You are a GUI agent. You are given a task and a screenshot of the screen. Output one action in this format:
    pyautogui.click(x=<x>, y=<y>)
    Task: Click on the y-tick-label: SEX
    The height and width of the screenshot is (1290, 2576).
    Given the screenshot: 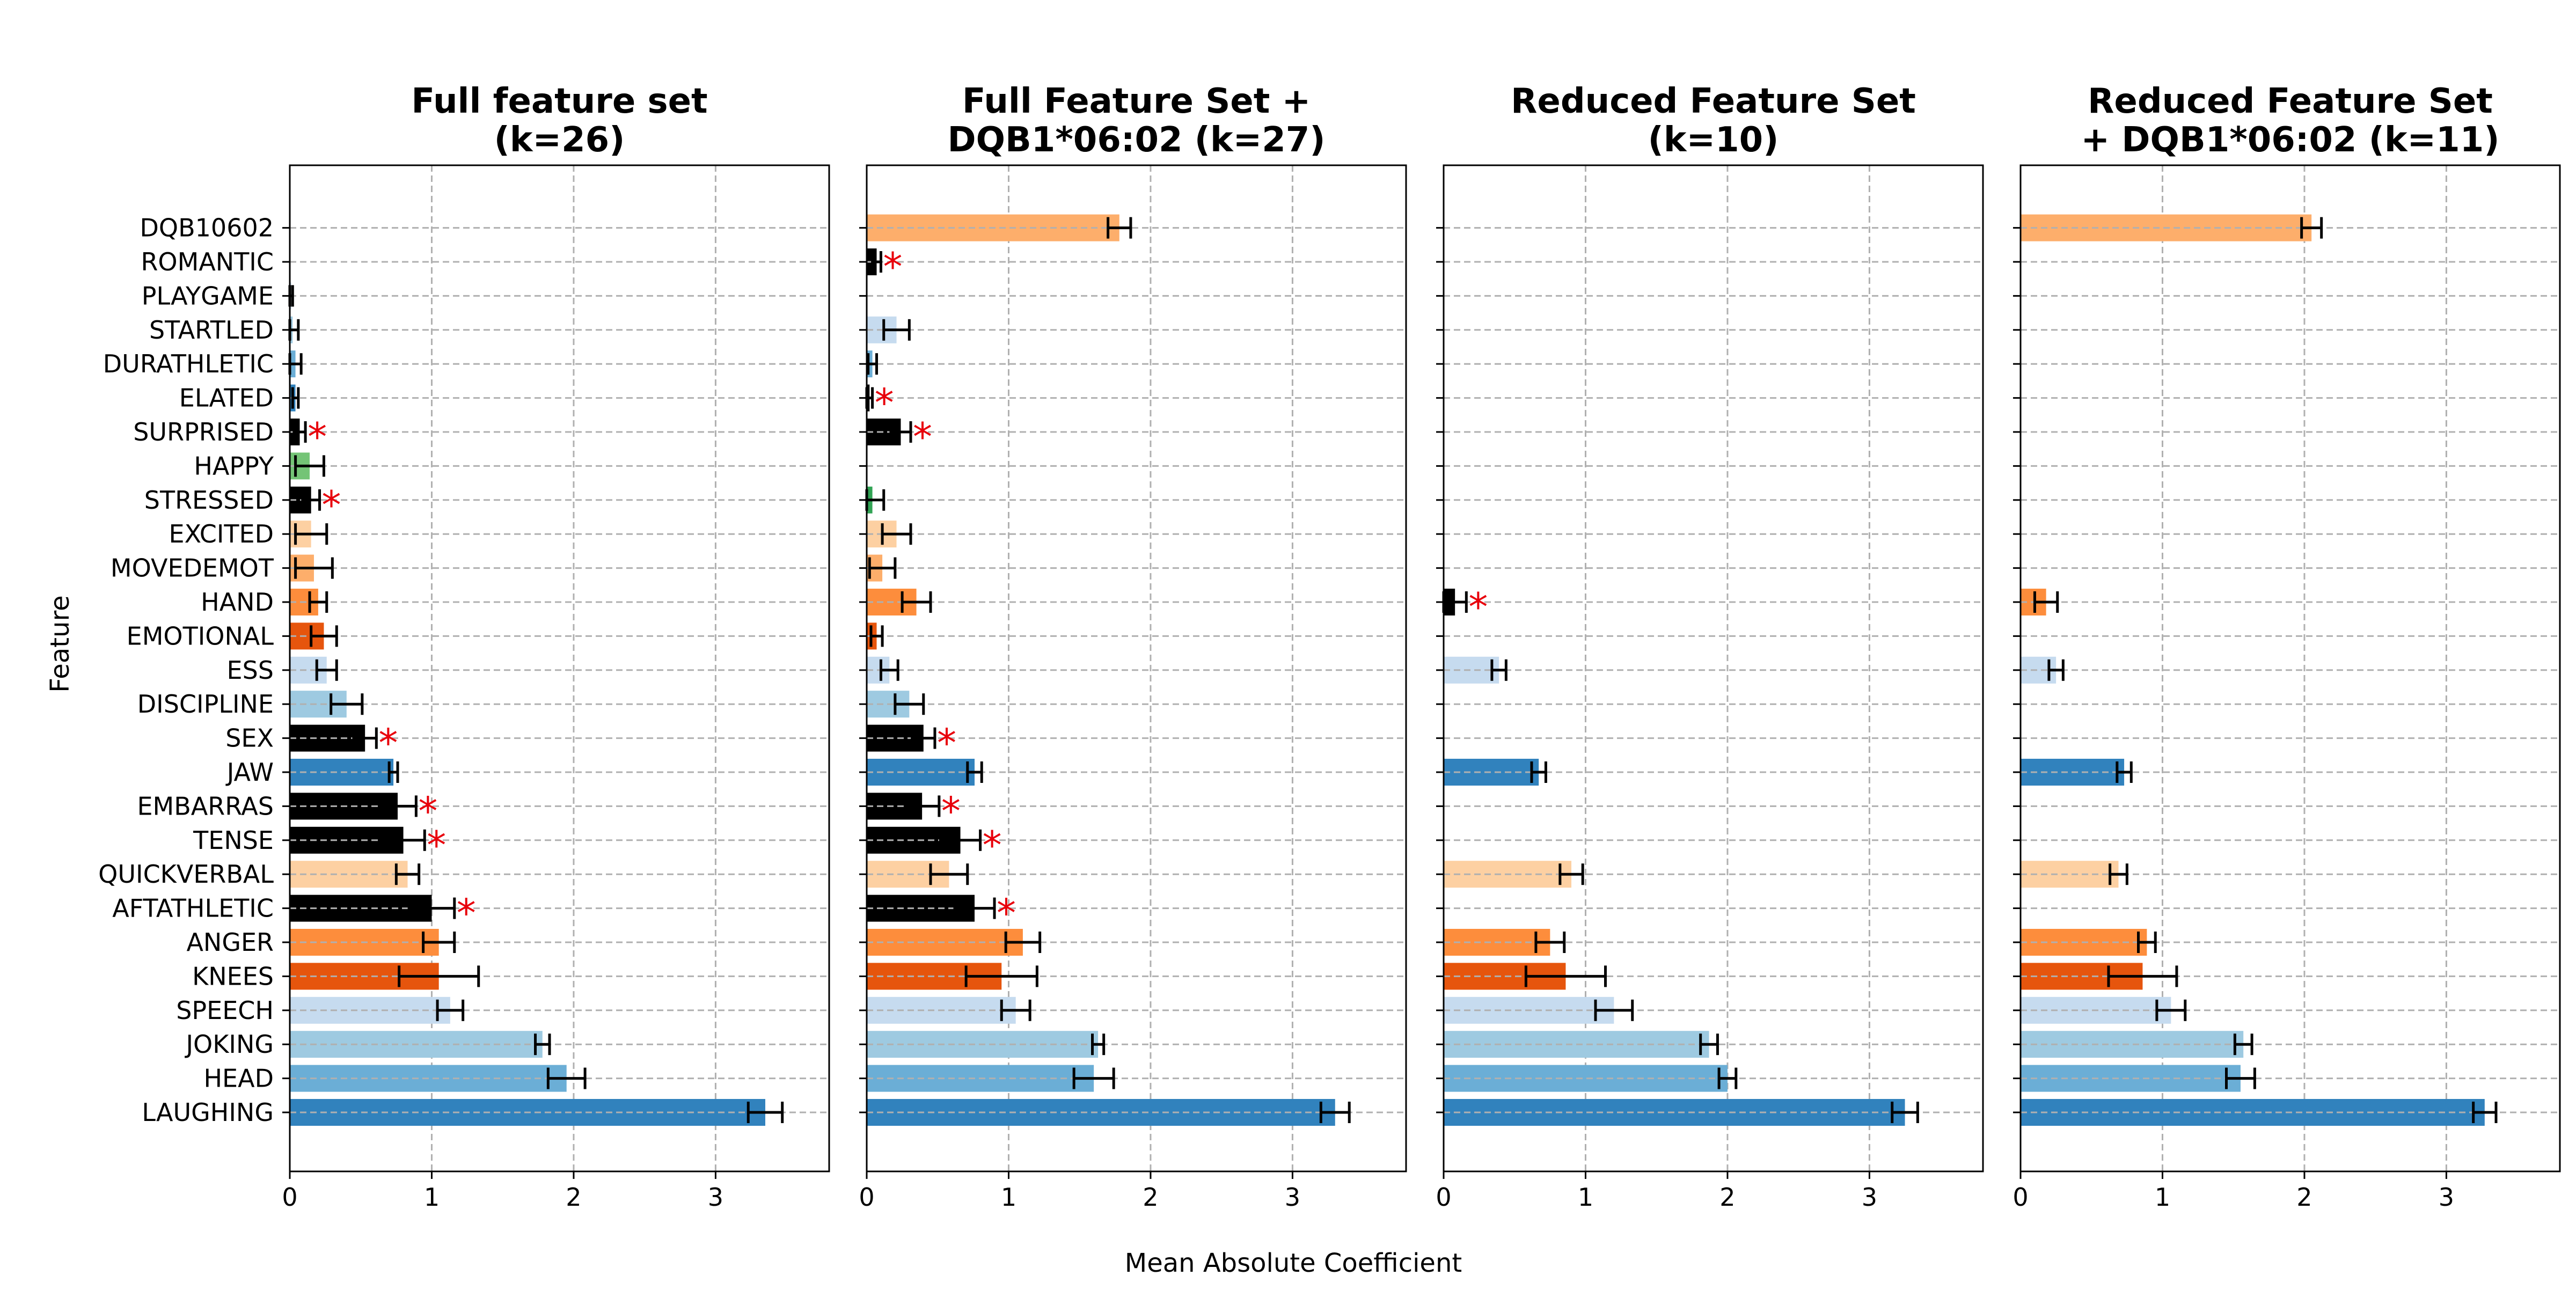 What is the action you would take?
    pyautogui.click(x=249, y=738)
    